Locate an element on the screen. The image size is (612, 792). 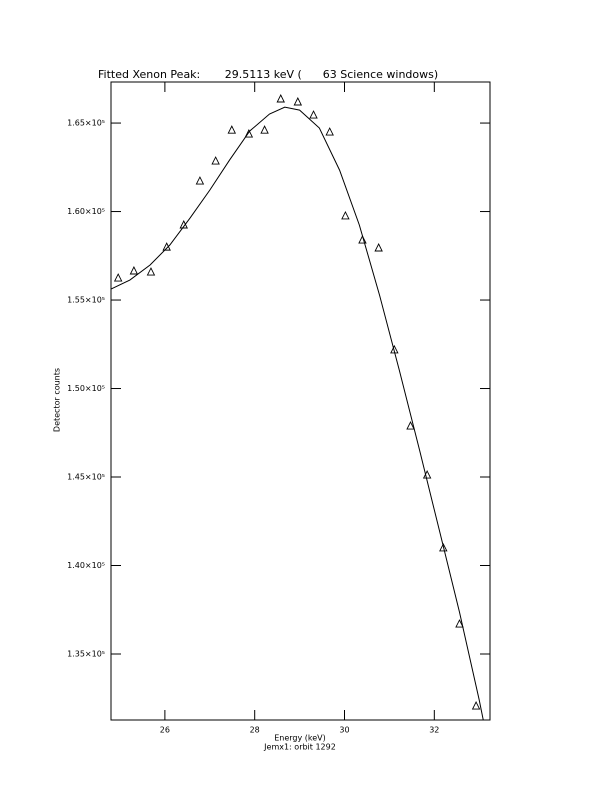
x-tick-label: 26 is located at coordinates (165, 730).